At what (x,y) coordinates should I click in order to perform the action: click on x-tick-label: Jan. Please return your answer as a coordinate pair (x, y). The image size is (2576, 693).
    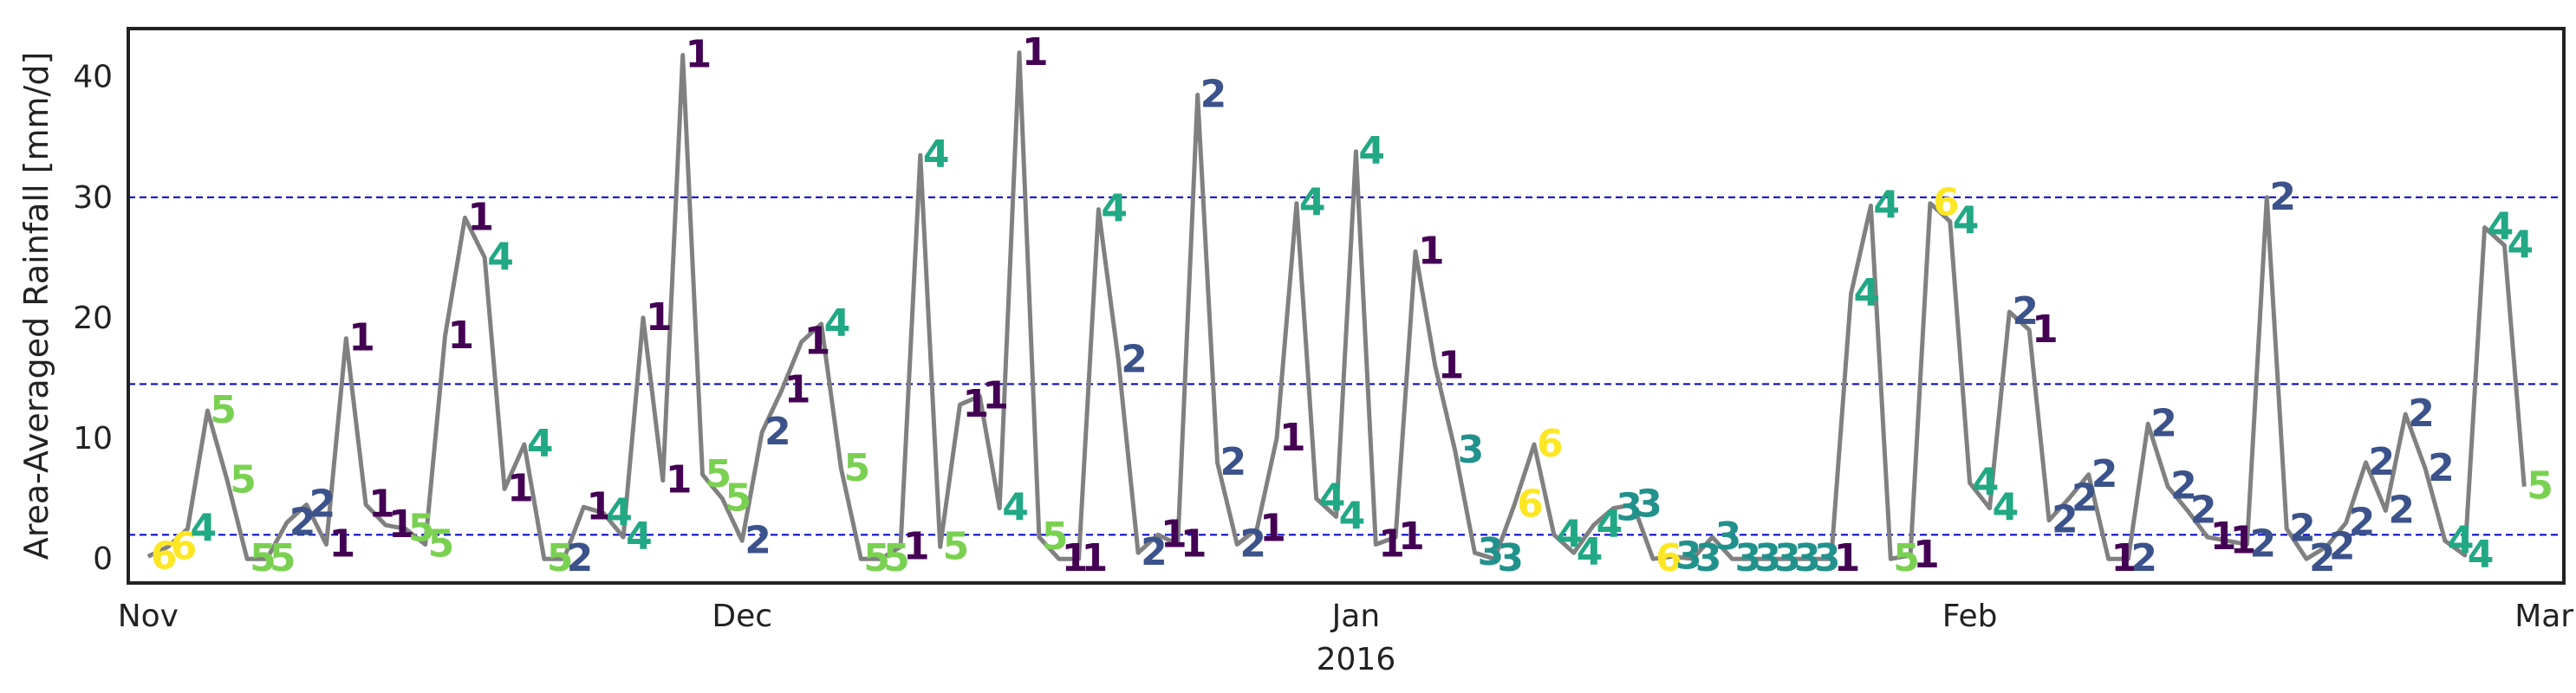
    Looking at the image, I should click on (1355, 616).